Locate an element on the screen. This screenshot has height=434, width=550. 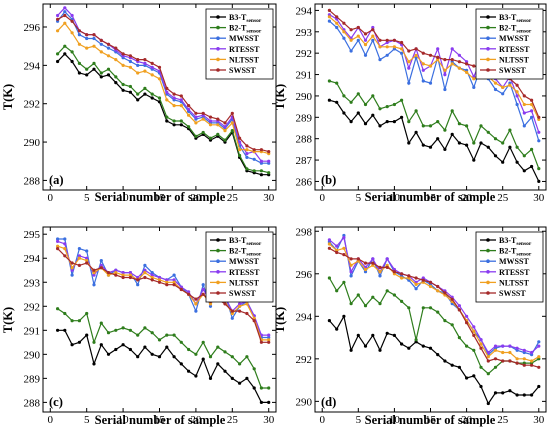
legend-label: B2-Tsensor is located at coordinates (245, 252).